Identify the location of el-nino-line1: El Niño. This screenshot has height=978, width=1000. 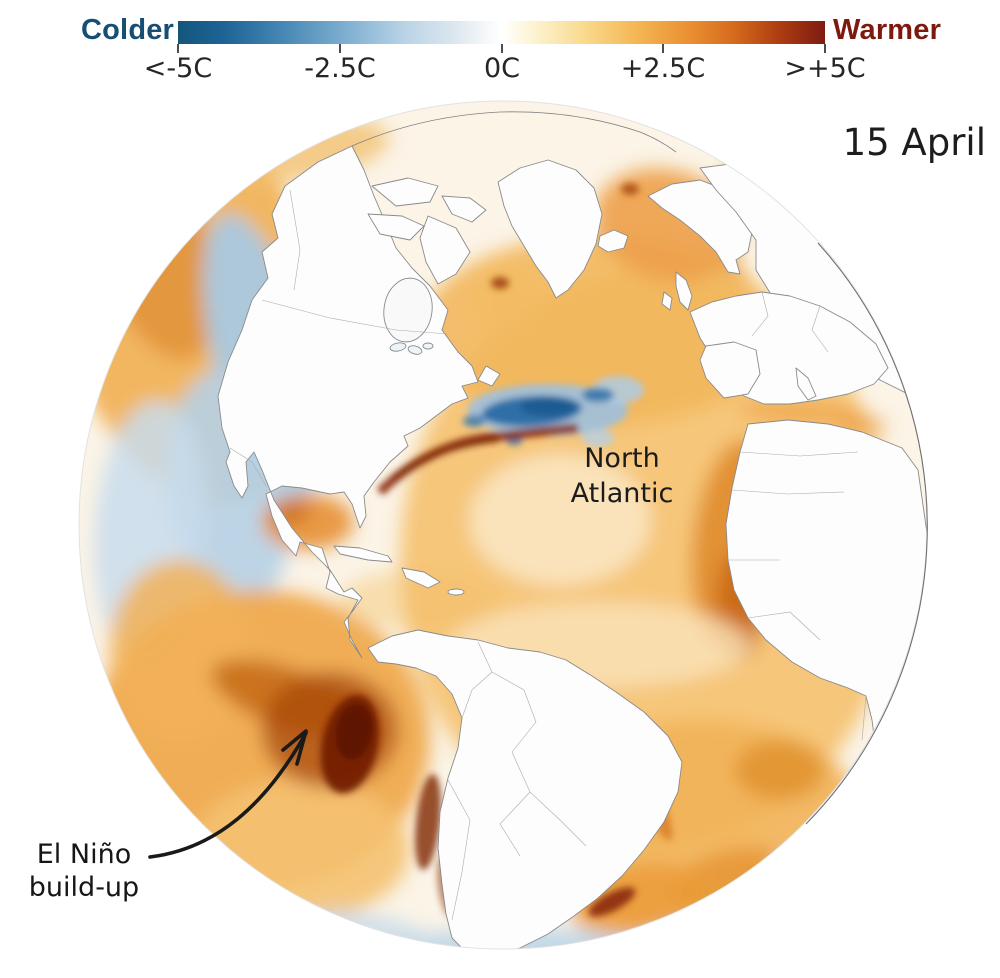
(84, 854).